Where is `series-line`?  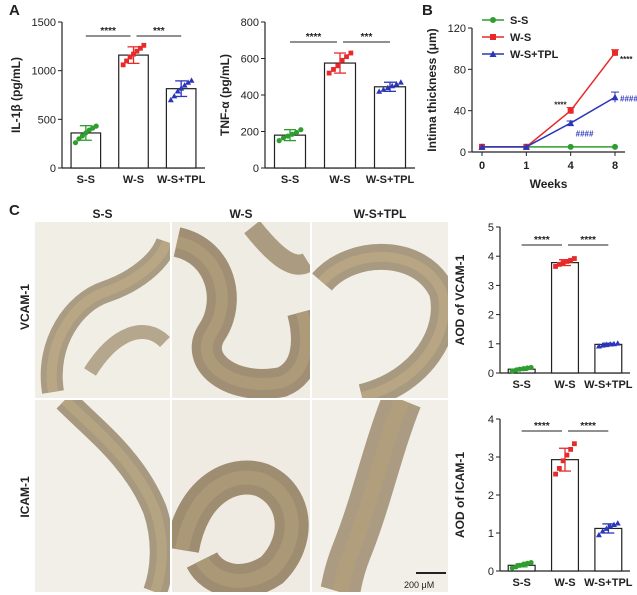
series-line is located at coordinates (549, 100).